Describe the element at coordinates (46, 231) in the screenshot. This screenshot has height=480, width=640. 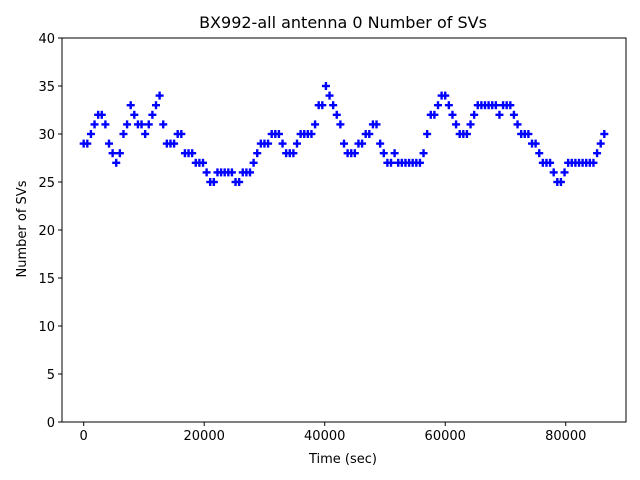
I see `y-tick-label: 20` at that location.